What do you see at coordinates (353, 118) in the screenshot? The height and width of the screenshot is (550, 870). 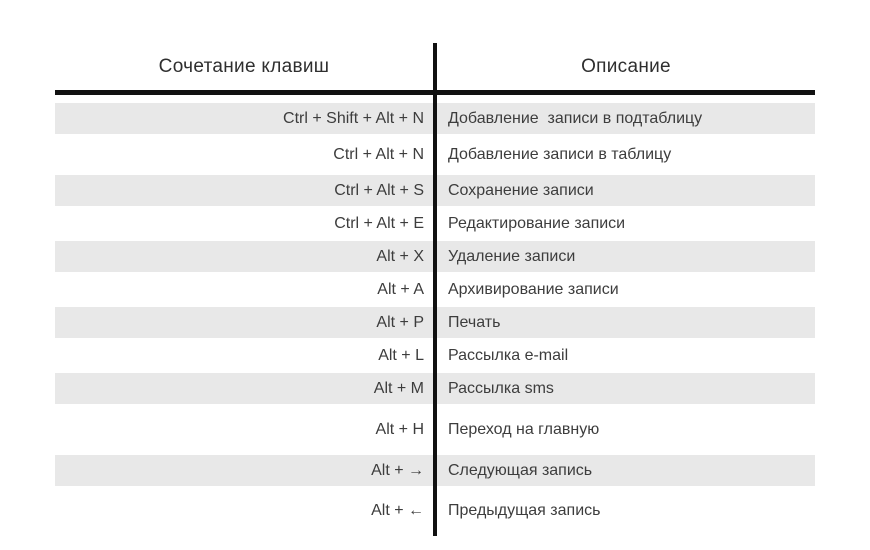 I see `shortcut-key-cell: Ctrl + Shift + Alt + N` at bounding box center [353, 118].